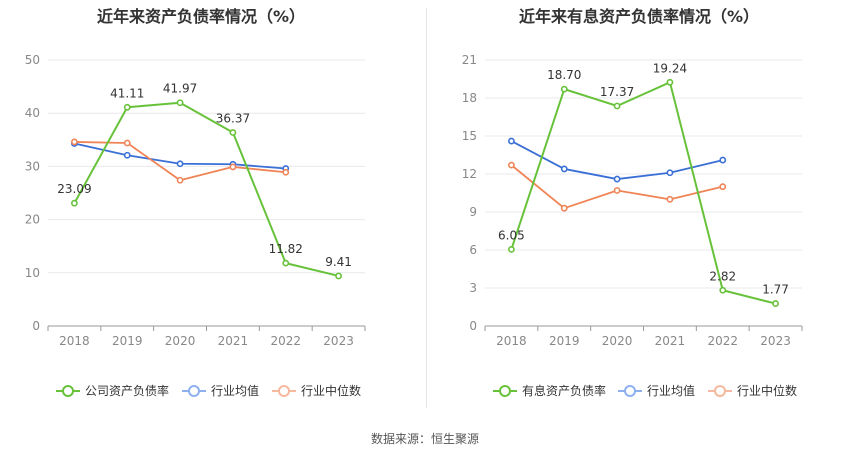 Image resolution: width=850 pixels, height=459 pixels. I want to click on y-tick-label: 9, so click(473, 212).